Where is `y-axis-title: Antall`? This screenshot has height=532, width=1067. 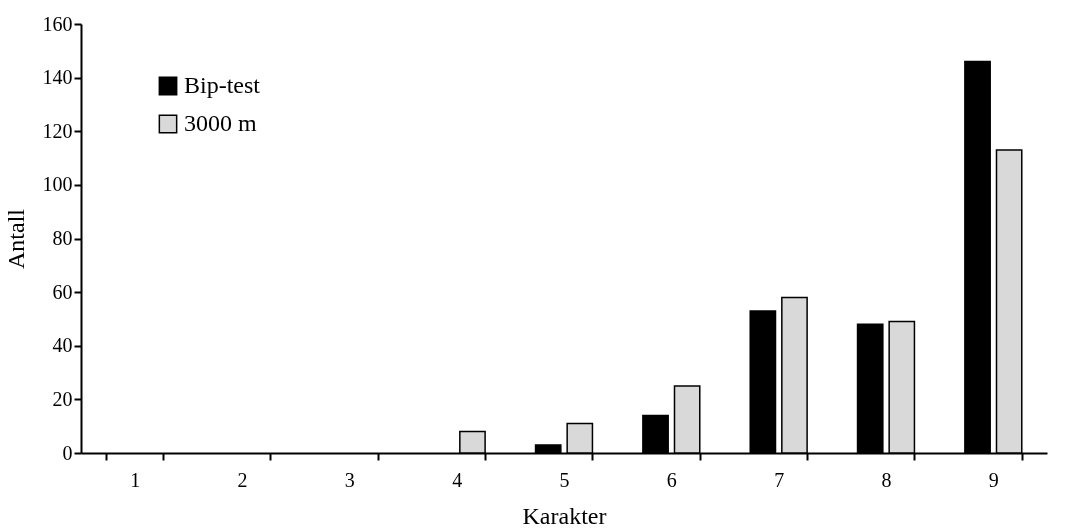
y-axis-title: Antall is located at coordinates (15, 238).